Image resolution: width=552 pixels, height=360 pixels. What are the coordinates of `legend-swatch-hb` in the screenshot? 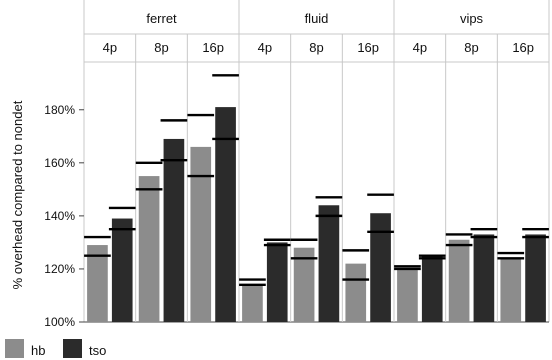 It's located at (14, 348).